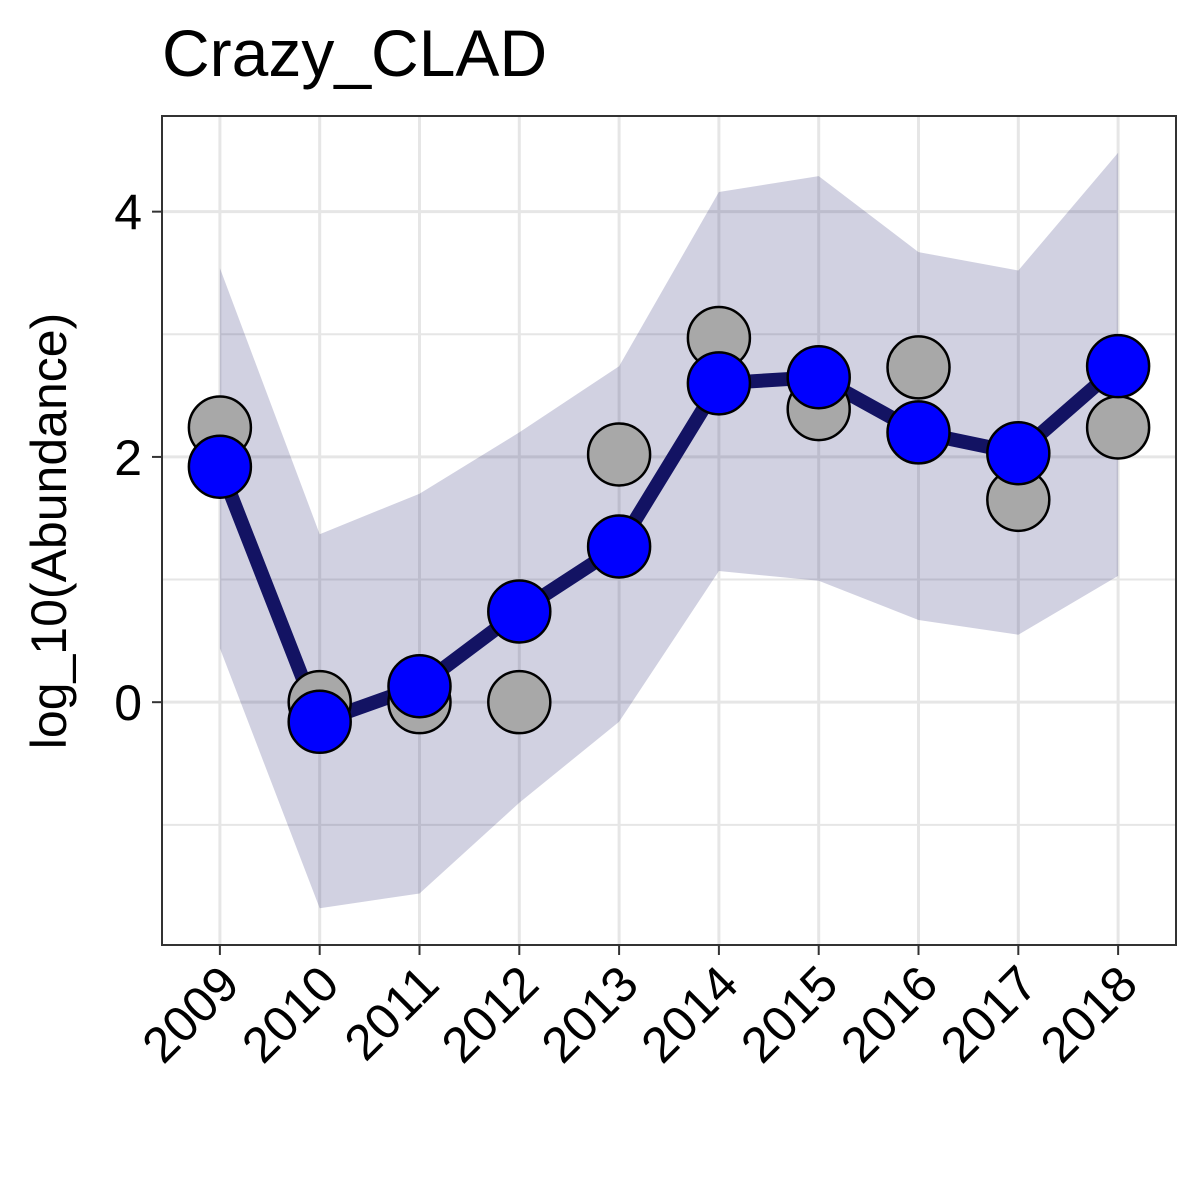 This screenshot has width=1200, height=1200. What do you see at coordinates (128, 213) in the screenshot?
I see `y-tick-label: 4` at bounding box center [128, 213].